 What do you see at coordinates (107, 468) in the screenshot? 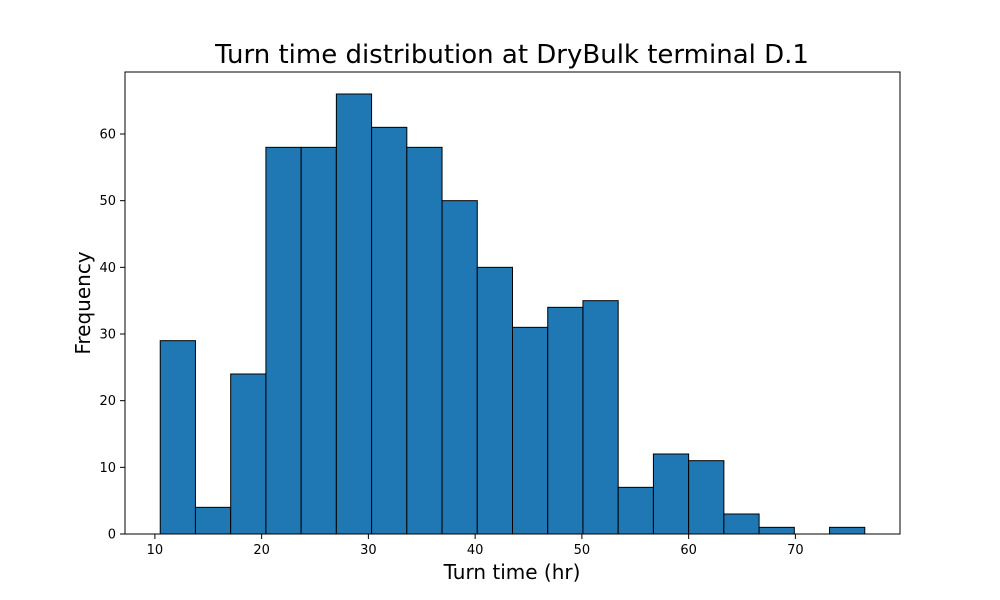
I see `y-tick-label: 10` at bounding box center [107, 468].